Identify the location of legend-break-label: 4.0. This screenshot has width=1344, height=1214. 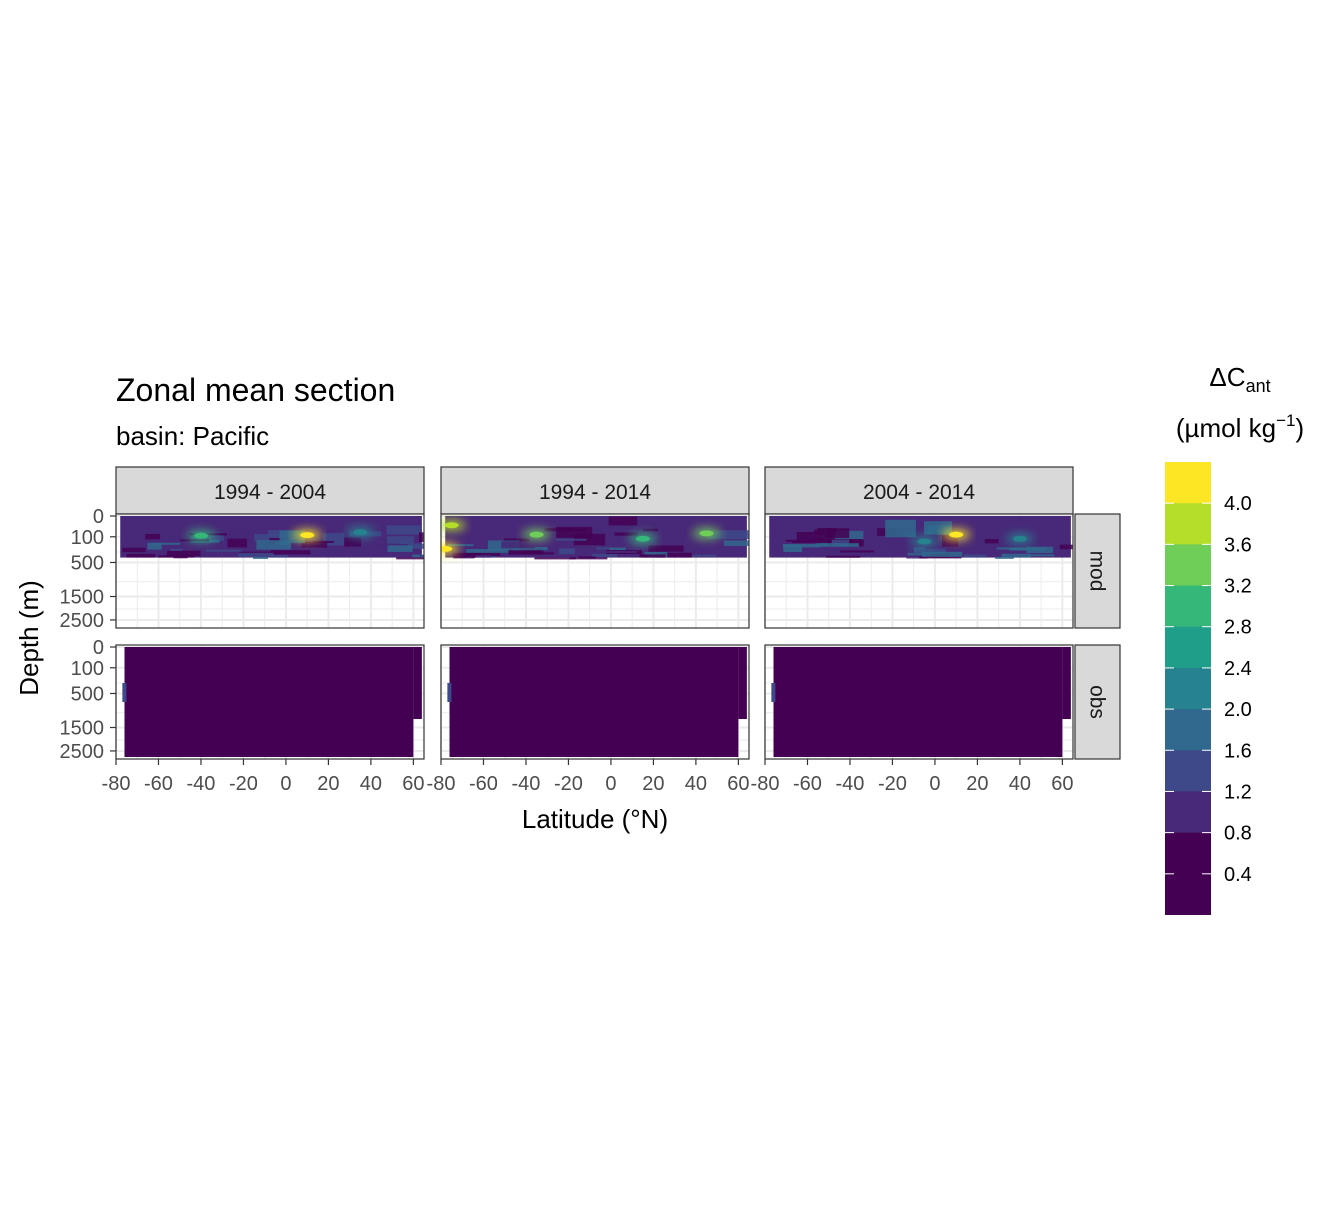
(1238, 504).